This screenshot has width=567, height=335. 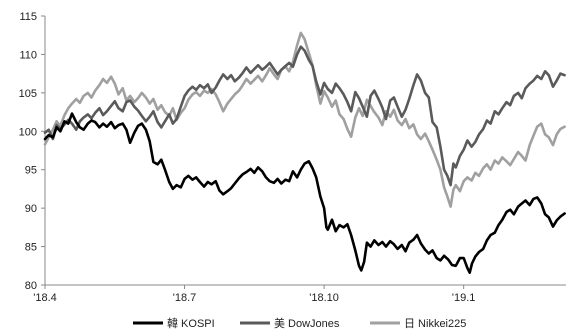 I want to click on x-tick-label: '18.7, so click(x=185, y=298).